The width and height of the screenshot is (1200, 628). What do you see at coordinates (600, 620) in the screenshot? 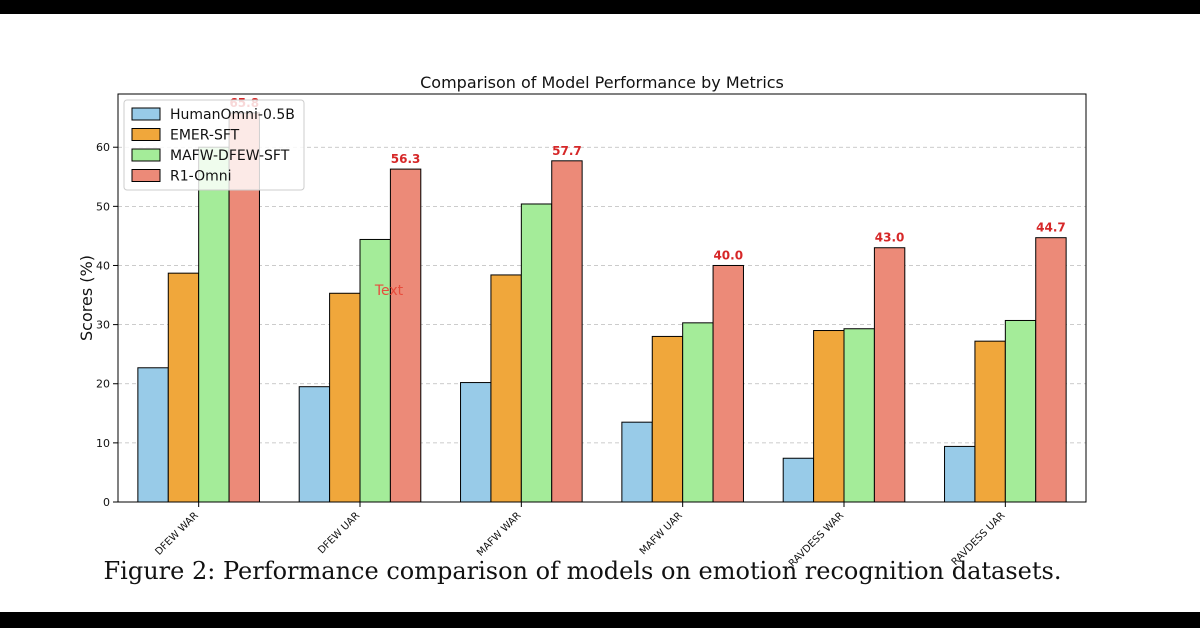
I see `bottom-black-band` at bounding box center [600, 620].